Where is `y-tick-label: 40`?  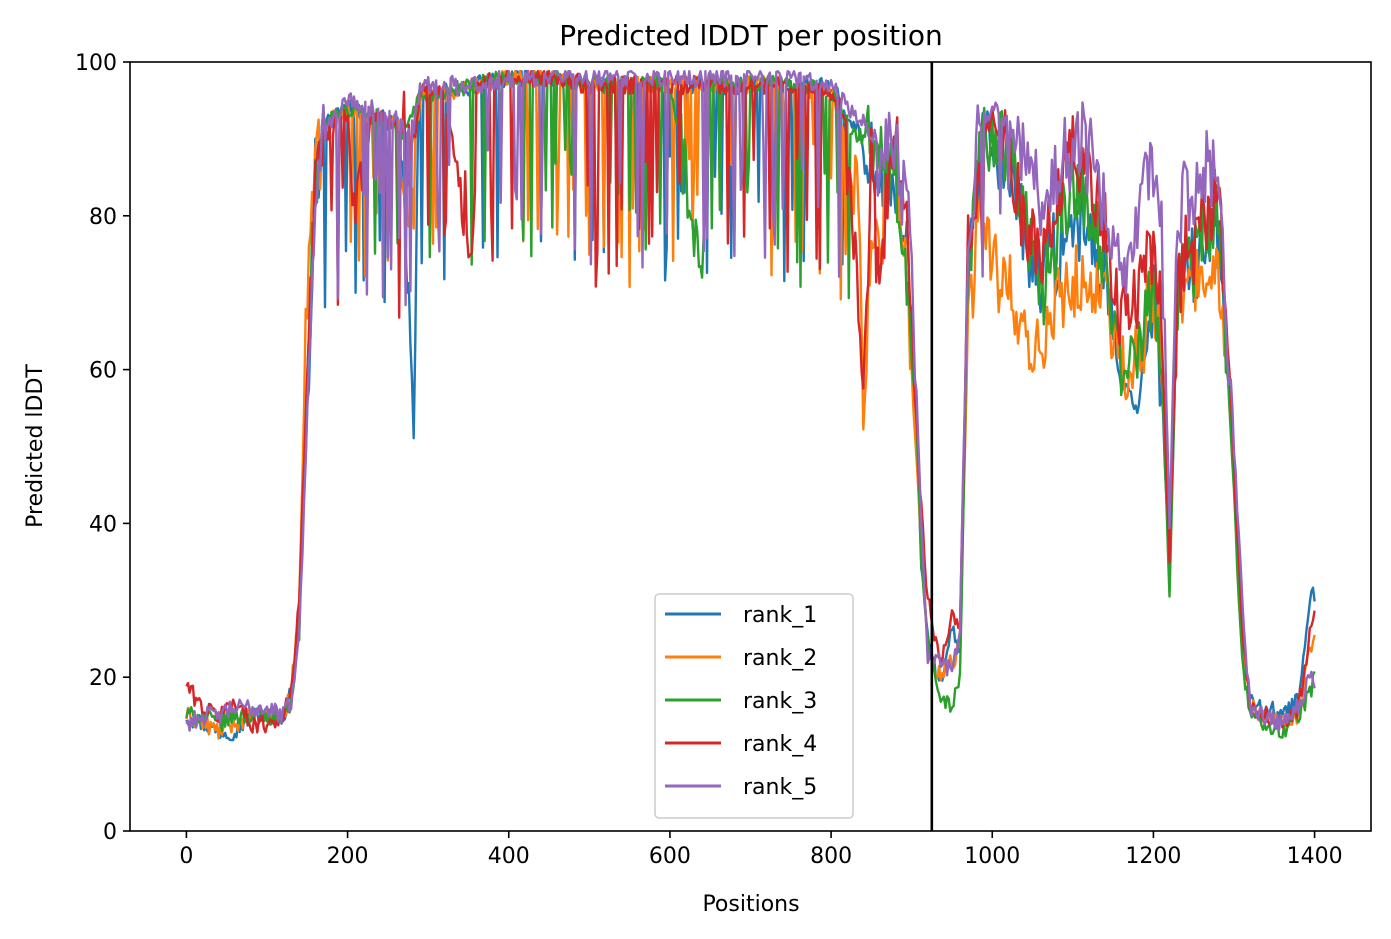 y-tick-label: 40 is located at coordinates (103, 524).